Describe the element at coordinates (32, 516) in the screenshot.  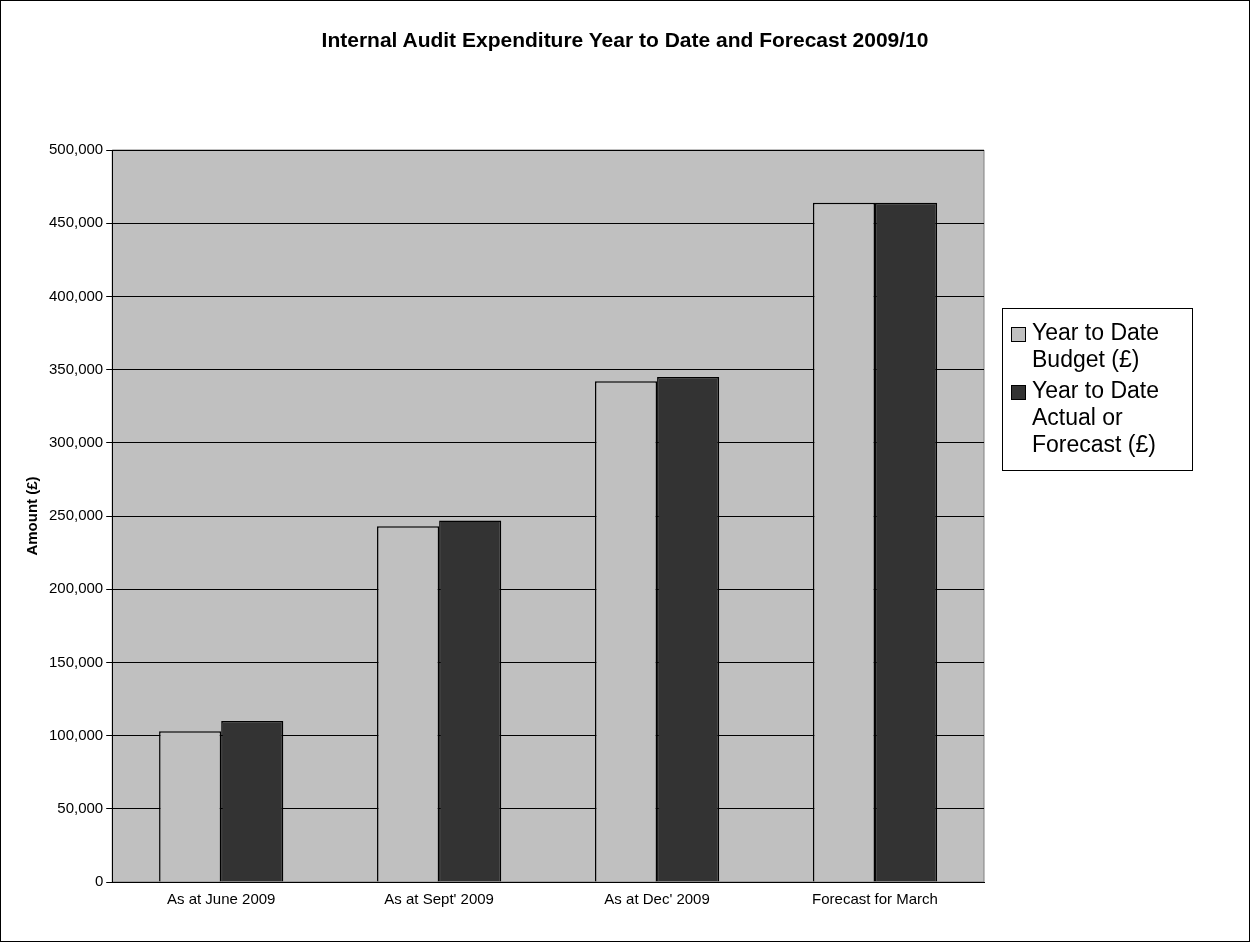
I see `y-axis-title: Amount (£)` at that location.